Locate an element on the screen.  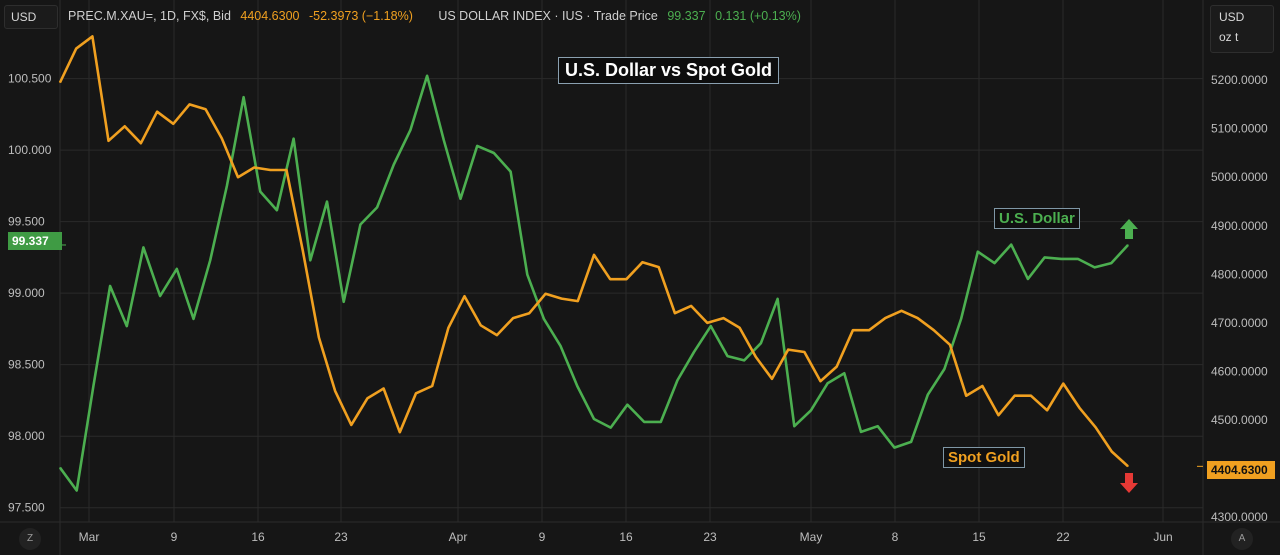
x-axis-tick: Jun is located at coordinates (1162, 537).